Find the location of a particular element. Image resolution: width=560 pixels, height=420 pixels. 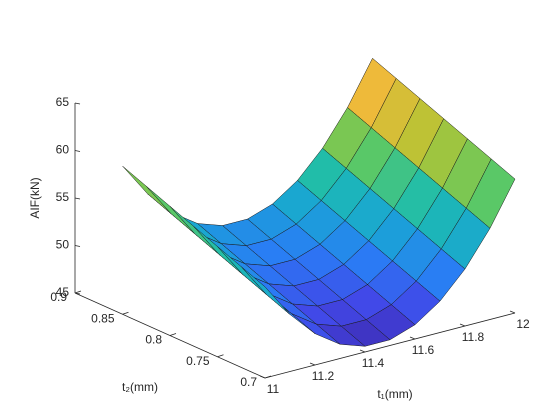

y-tick-label: 0.7 is located at coordinates (248, 382).